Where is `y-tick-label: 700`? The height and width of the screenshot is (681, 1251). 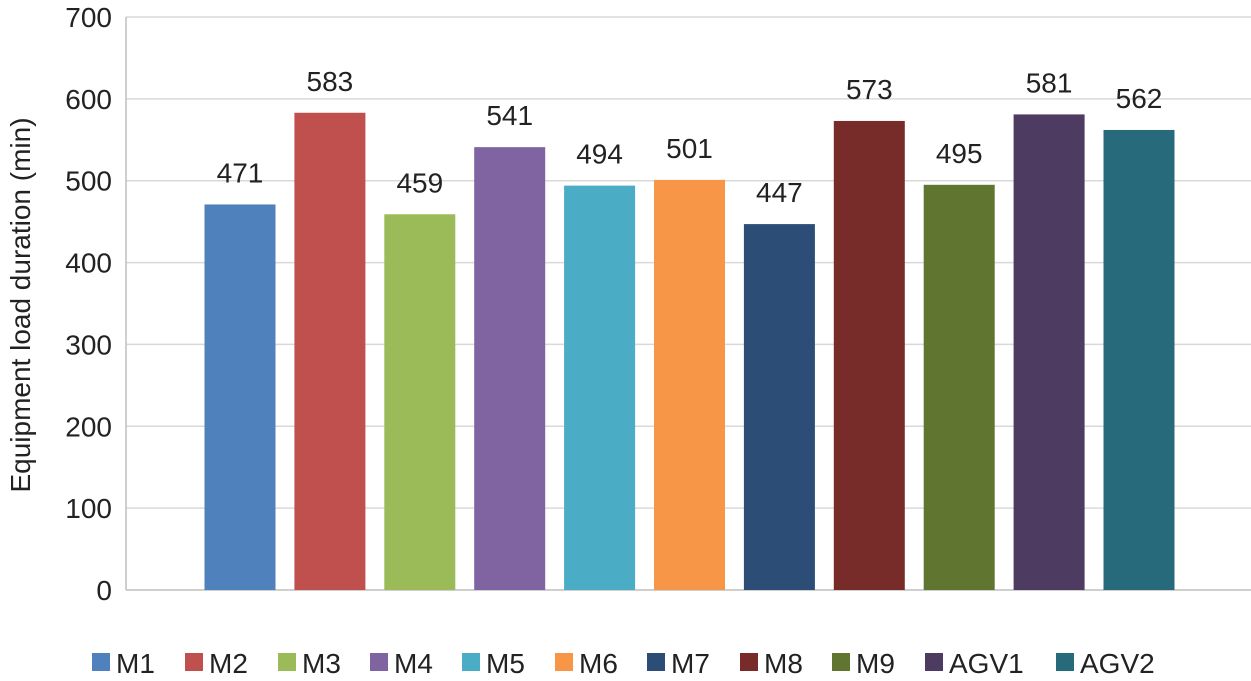
y-tick-label: 700 is located at coordinates (88, 17).